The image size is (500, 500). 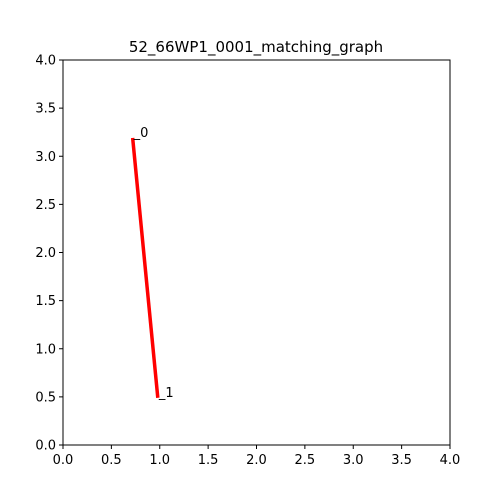 What do you see at coordinates (353, 460) in the screenshot?
I see `x-tick-label: 3.0` at bounding box center [353, 460].